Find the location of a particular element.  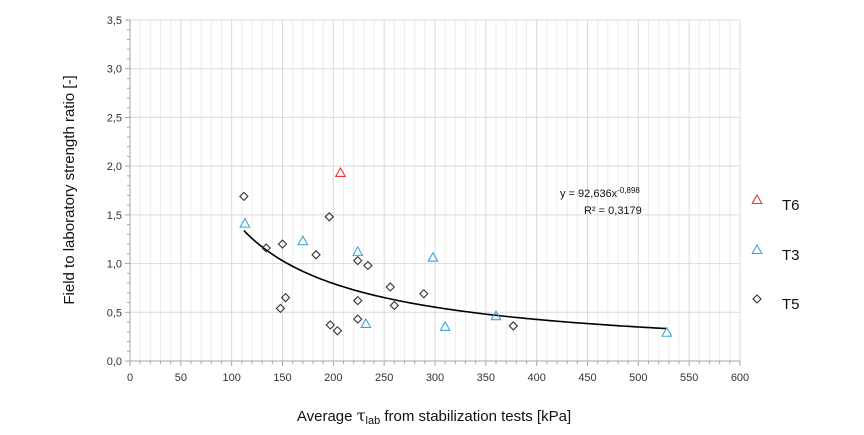

legend: T6 T3 T5 is located at coordinates (775, 253).